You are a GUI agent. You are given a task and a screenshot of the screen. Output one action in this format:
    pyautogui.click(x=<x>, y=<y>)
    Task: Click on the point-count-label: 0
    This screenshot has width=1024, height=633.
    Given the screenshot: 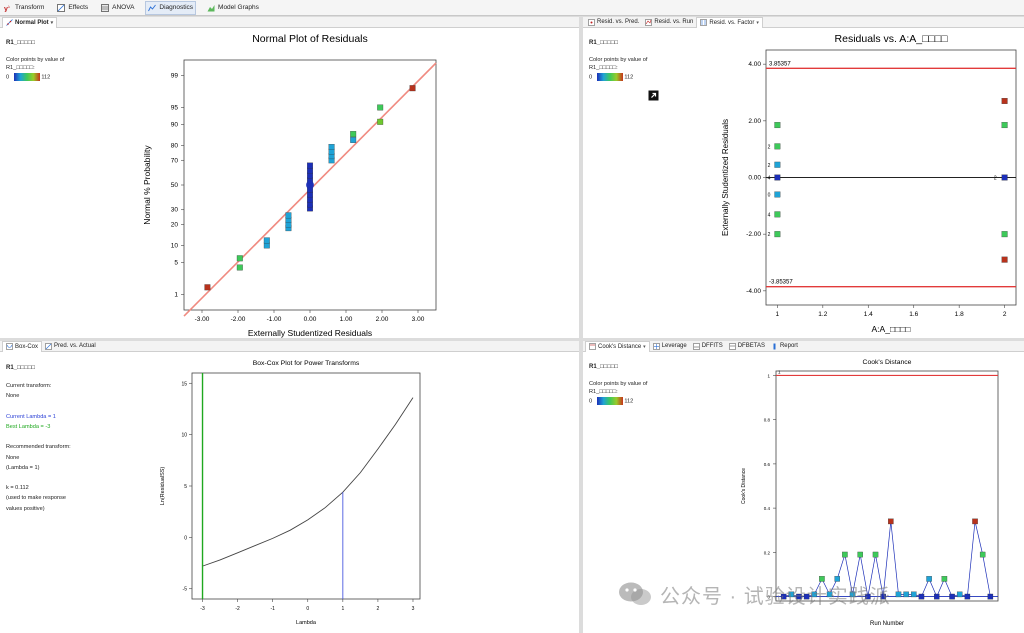 What is the action you would take?
    pyautogui.click(x=769, y=196)
    